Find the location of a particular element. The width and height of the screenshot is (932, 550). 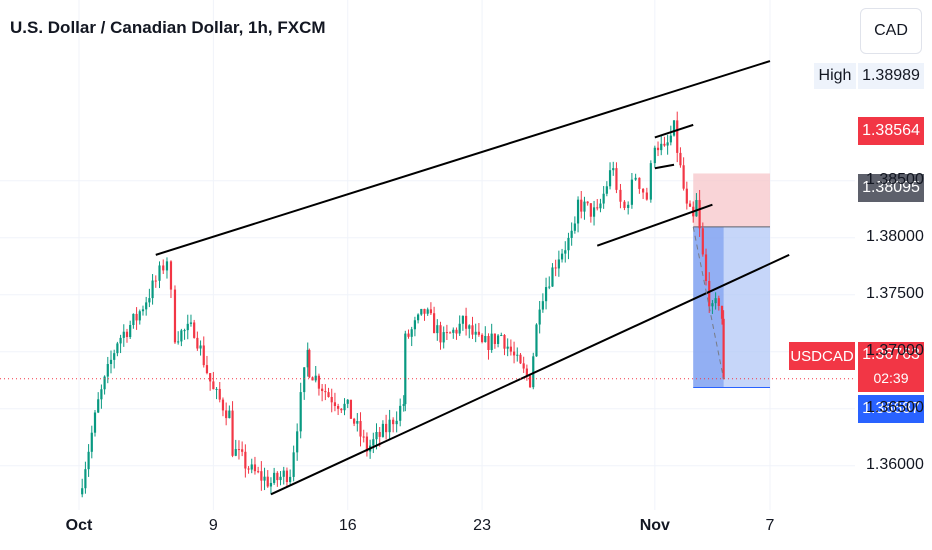

y-tick-label: 1.36000 is located at coordinates (895, 464).